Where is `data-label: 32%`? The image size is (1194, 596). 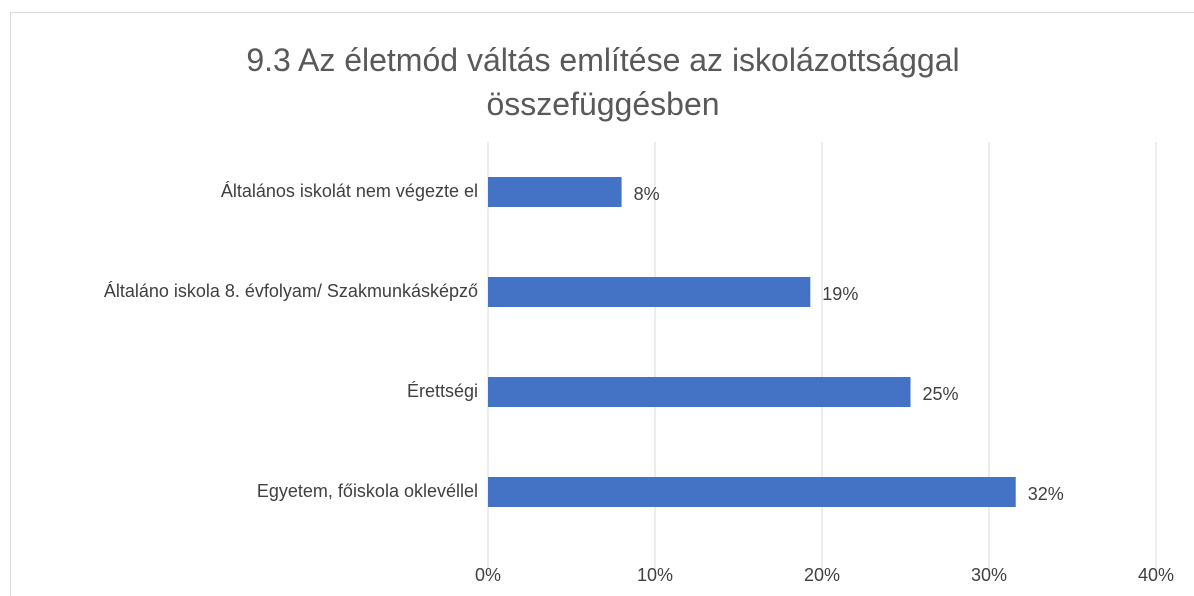 data-label: 32% is located at coordinates (1046, 494).